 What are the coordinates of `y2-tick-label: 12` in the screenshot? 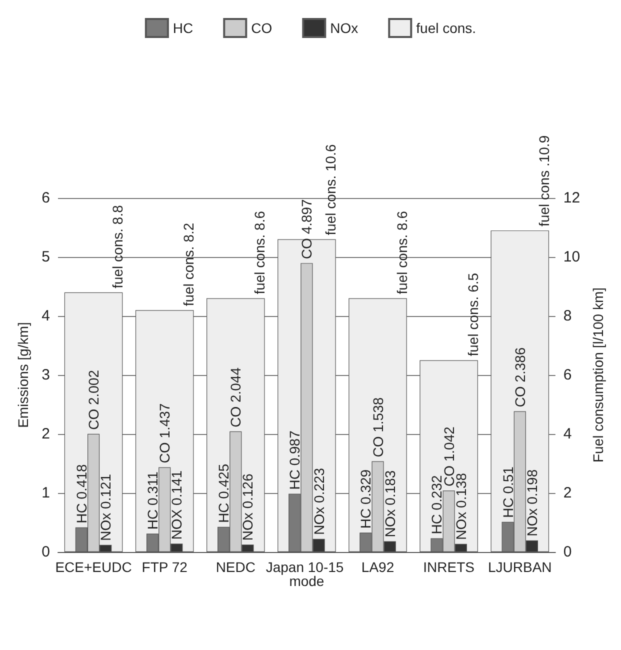 It's located at (571, 198).